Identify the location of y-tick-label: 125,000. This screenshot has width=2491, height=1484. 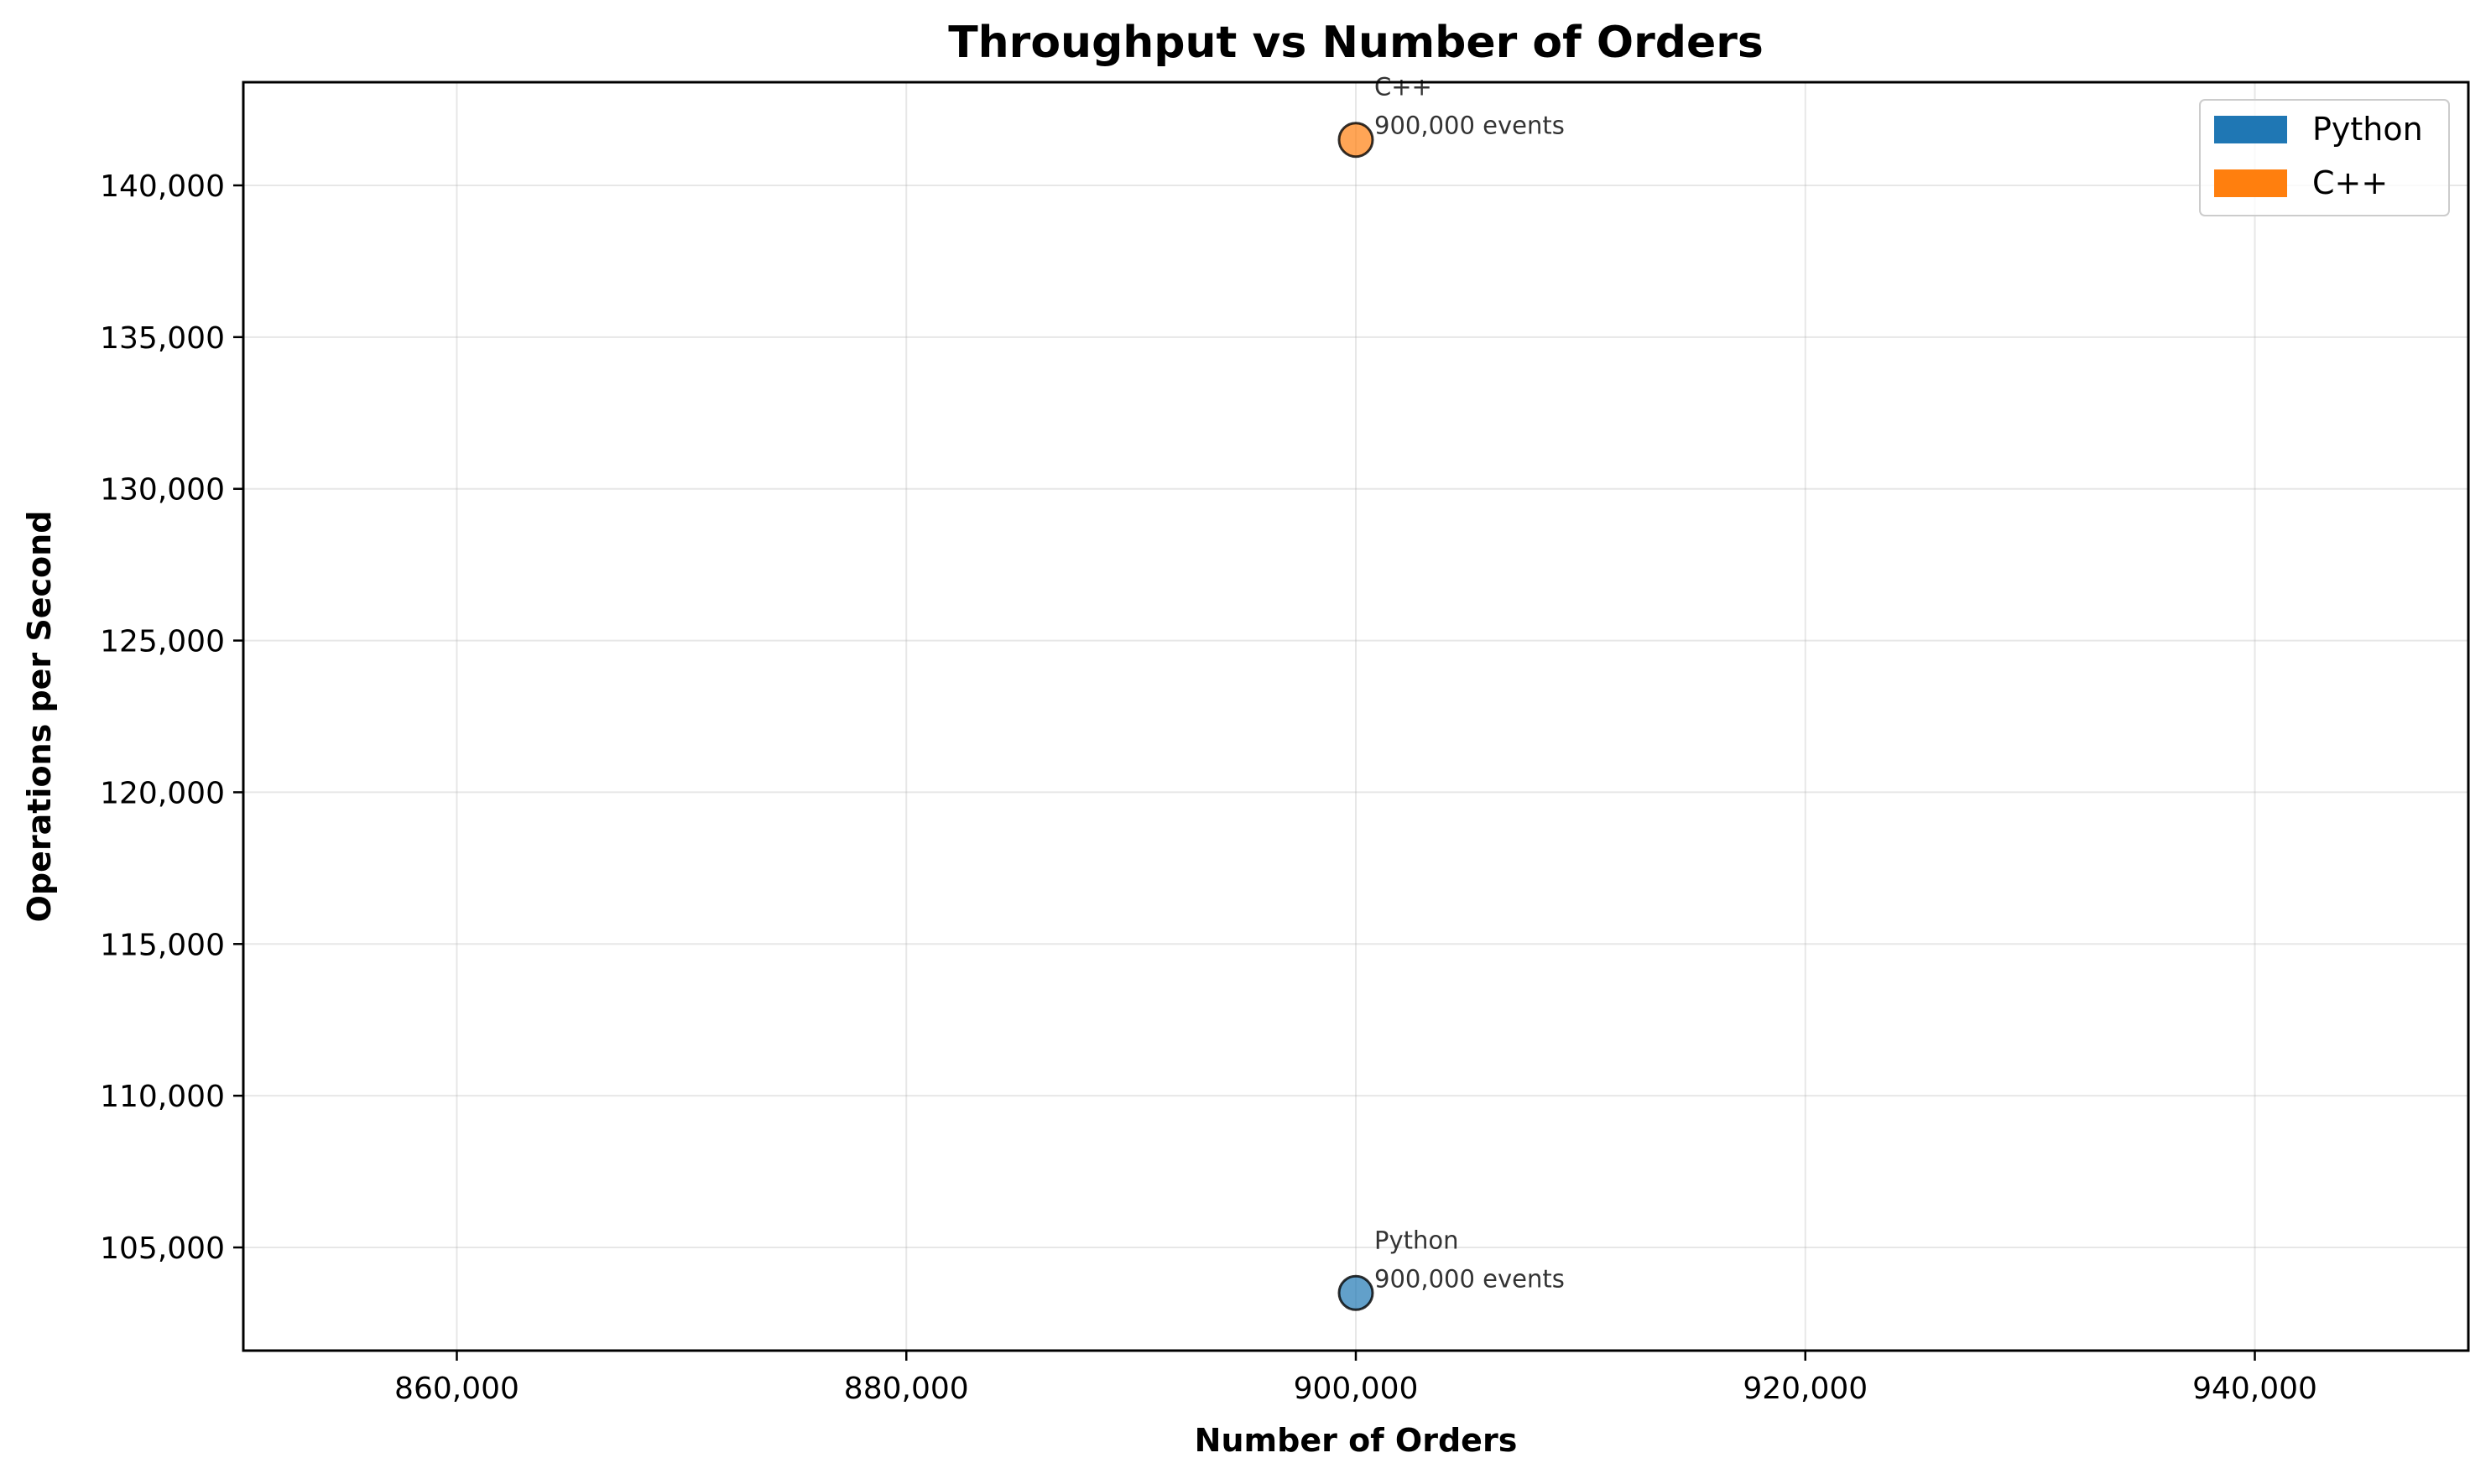
(162, 642).